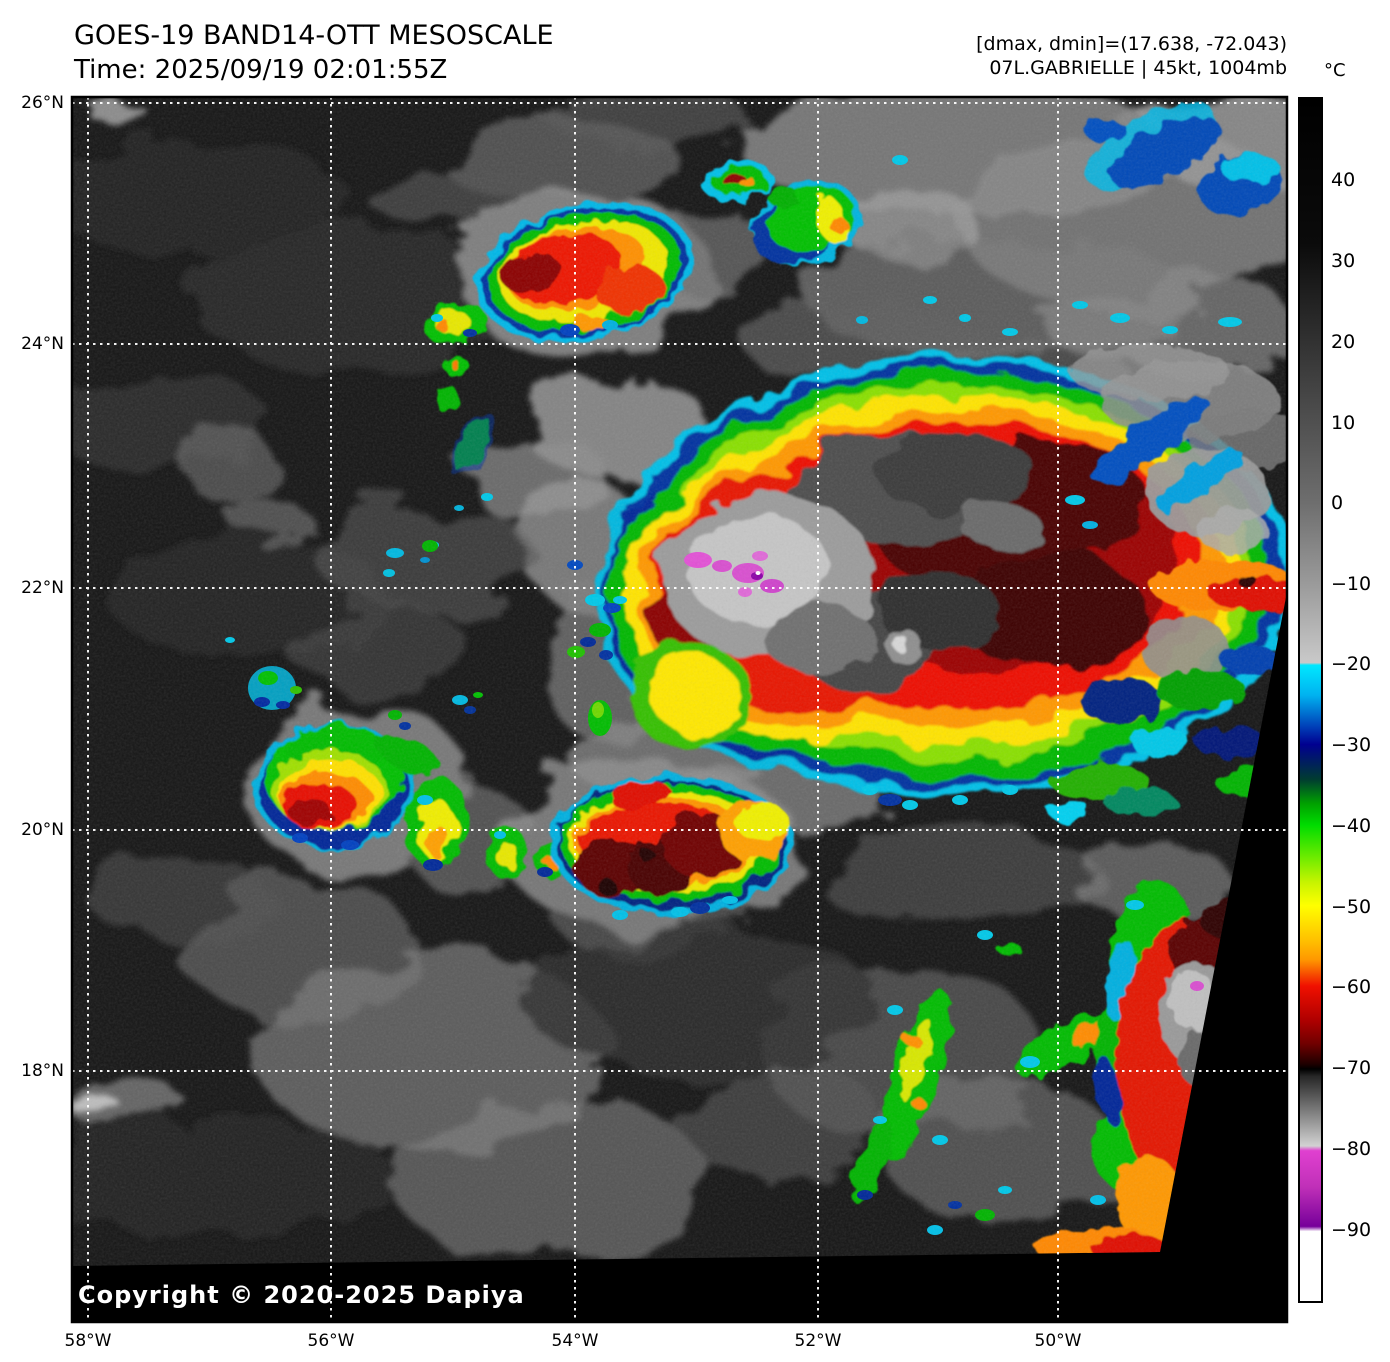 This screenshot has height=1362, width=1390. I want to click on product-title: GOES-19 BAND14-OTT MESOSCALE, so click(314, 35).